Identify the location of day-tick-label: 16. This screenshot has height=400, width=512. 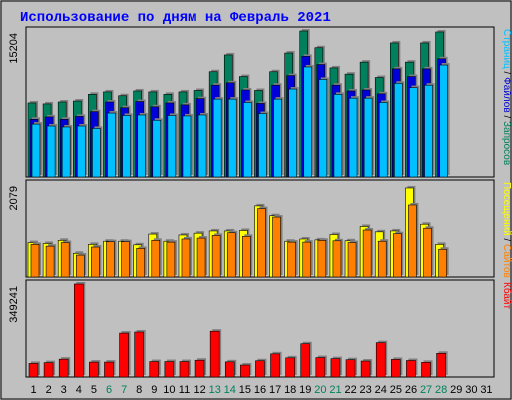
(260, 390).